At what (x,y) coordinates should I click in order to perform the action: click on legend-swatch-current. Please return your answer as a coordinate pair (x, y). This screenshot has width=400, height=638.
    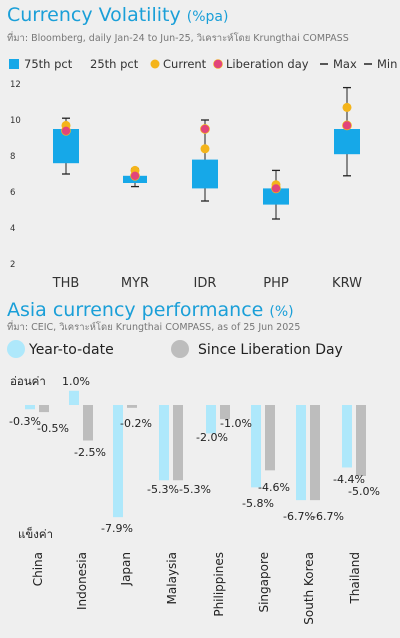
    Looking at the image, I should click on (155, 64).